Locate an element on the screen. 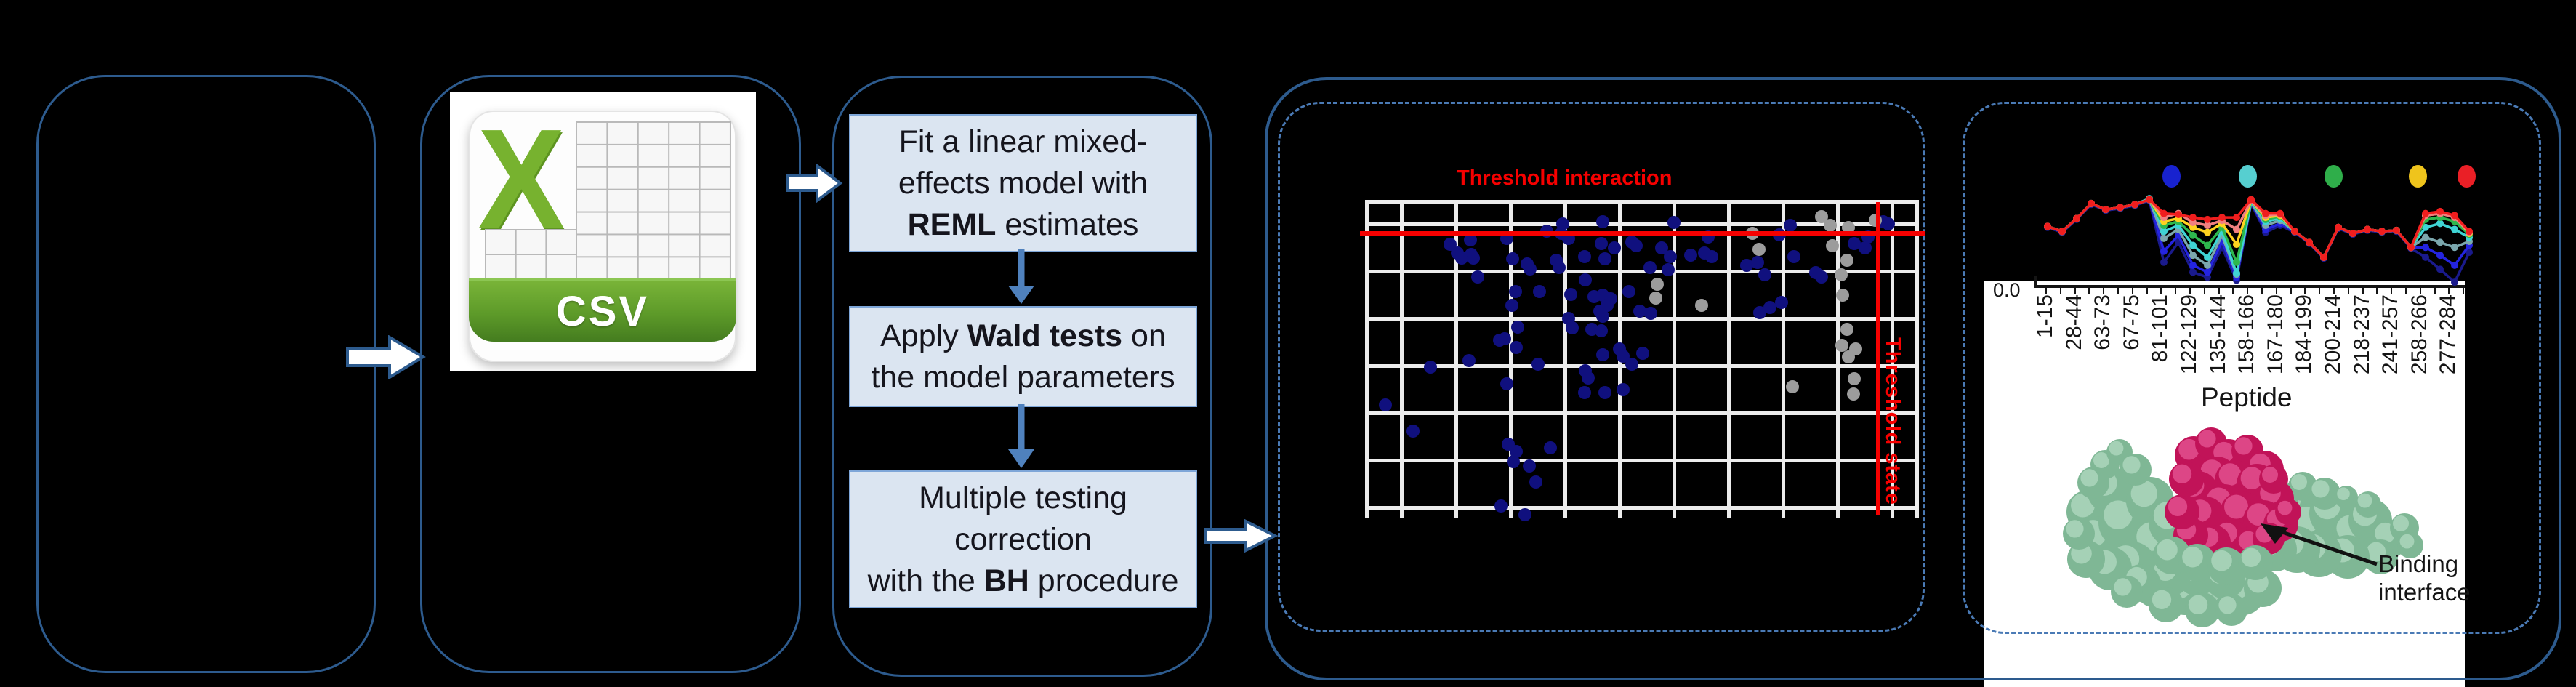 This screenshot has height=687, width=2576. threshold-interaction-label: Threshold interaction is located at coordinates (1565, 178).